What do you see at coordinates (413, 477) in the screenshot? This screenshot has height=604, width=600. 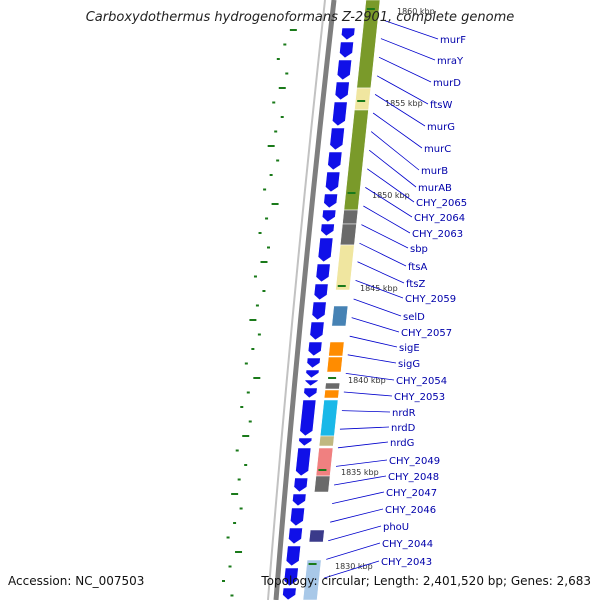 I see `gene-label: CHY_2048` at bounding box center [413, 477].